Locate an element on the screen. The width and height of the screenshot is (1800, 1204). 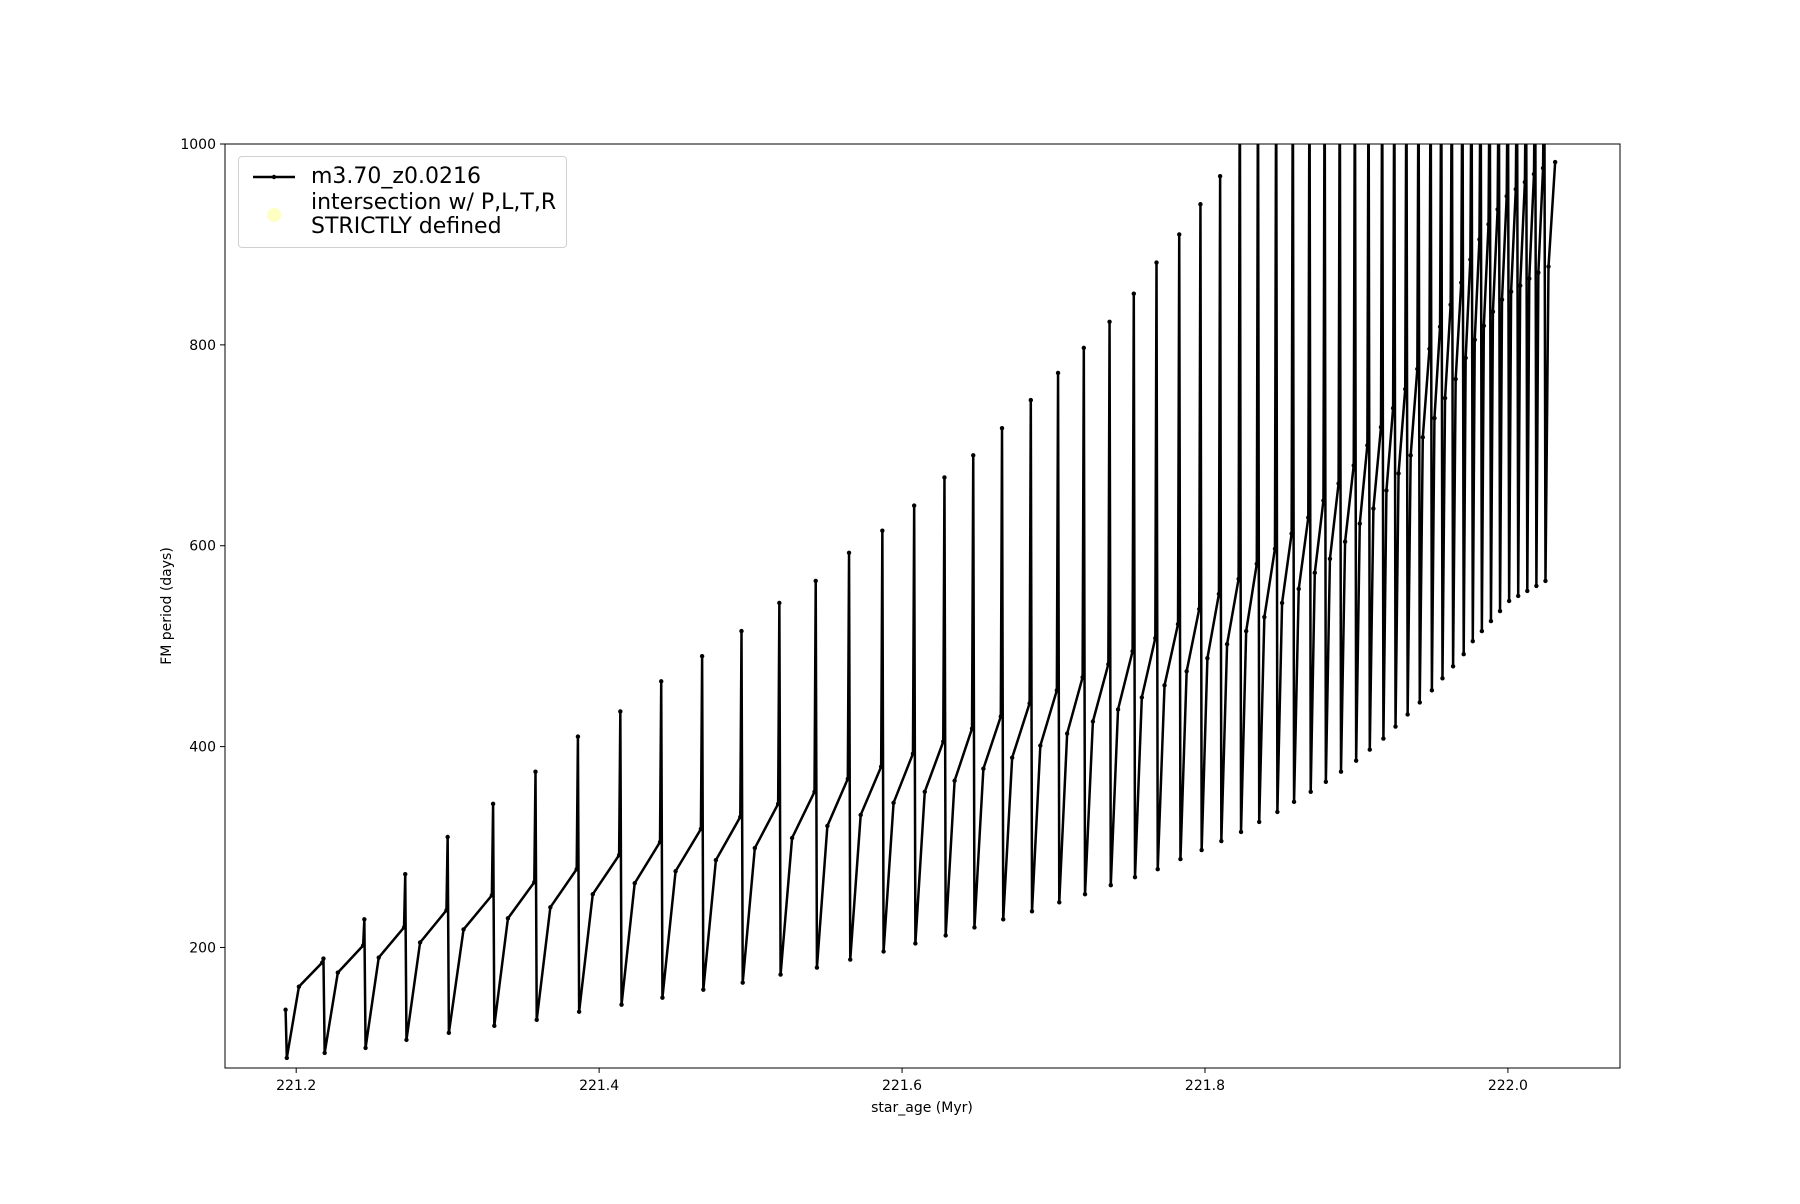
legend-marker is located at coordinates (274, 215).